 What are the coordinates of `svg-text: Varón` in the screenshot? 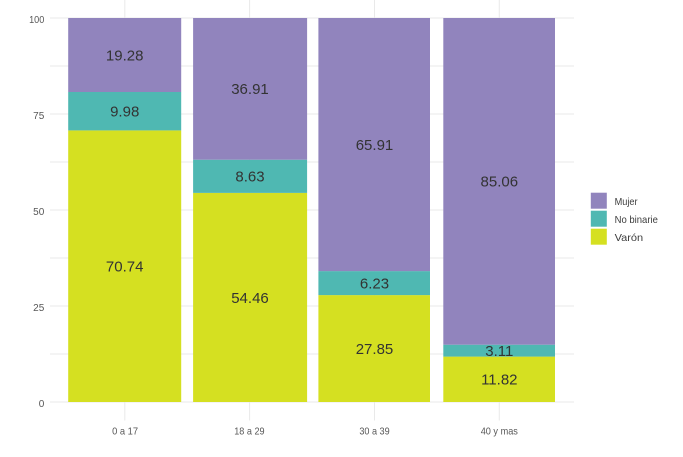 It's located at (629, 238).